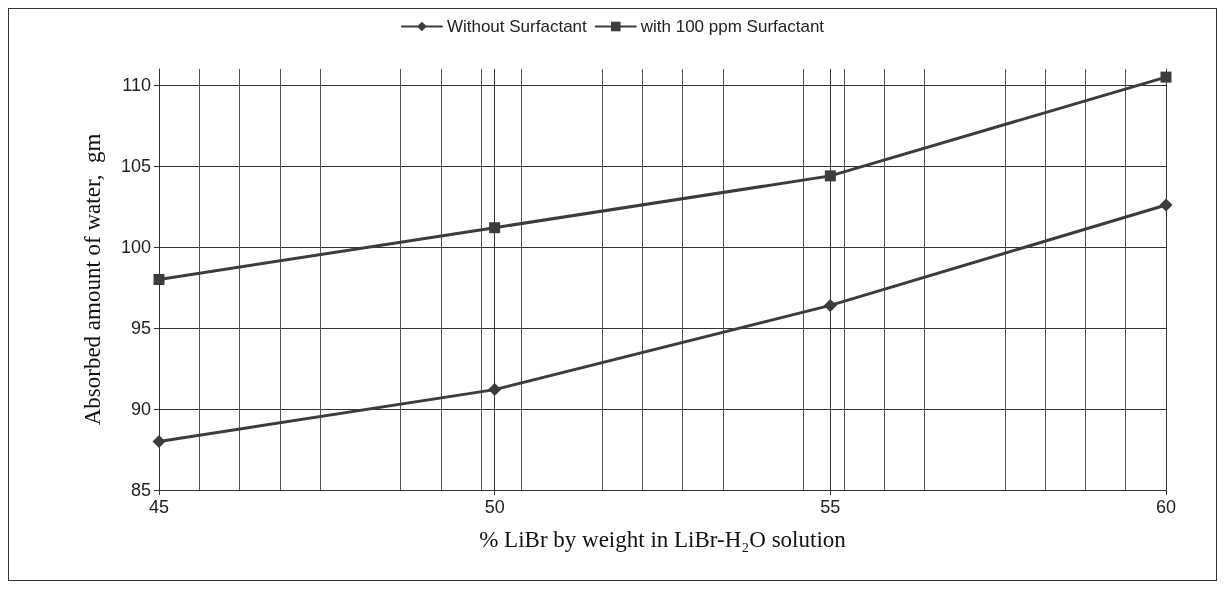  I want to click on legend-label: Without Surfactant, so click(517, 26).